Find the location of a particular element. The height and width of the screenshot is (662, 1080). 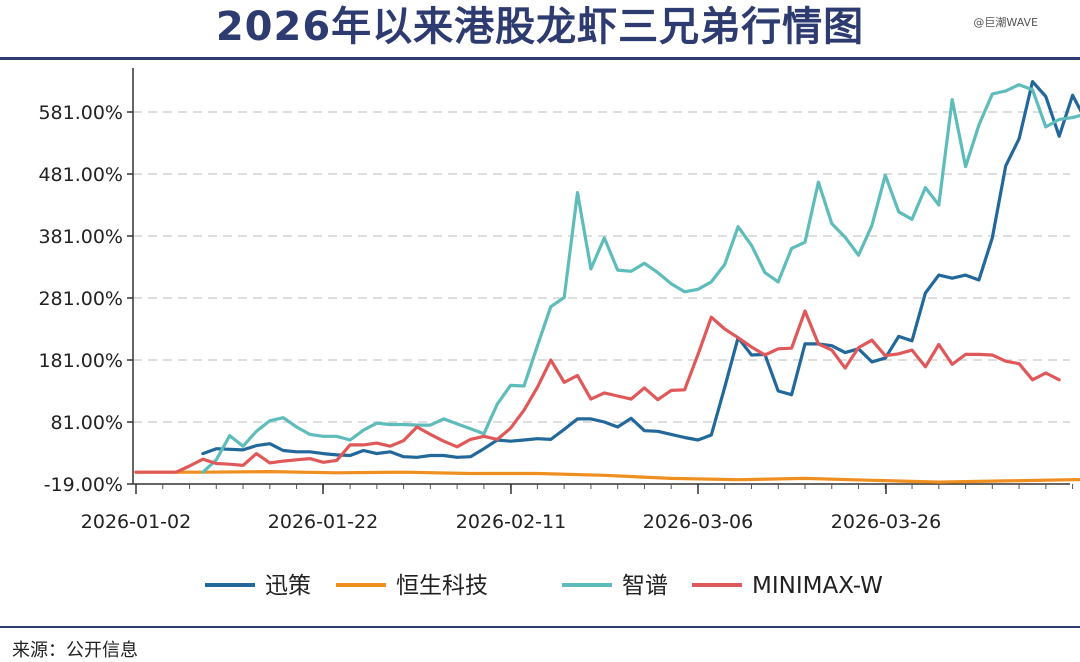

title-divider is located at coordinates (540, 58).